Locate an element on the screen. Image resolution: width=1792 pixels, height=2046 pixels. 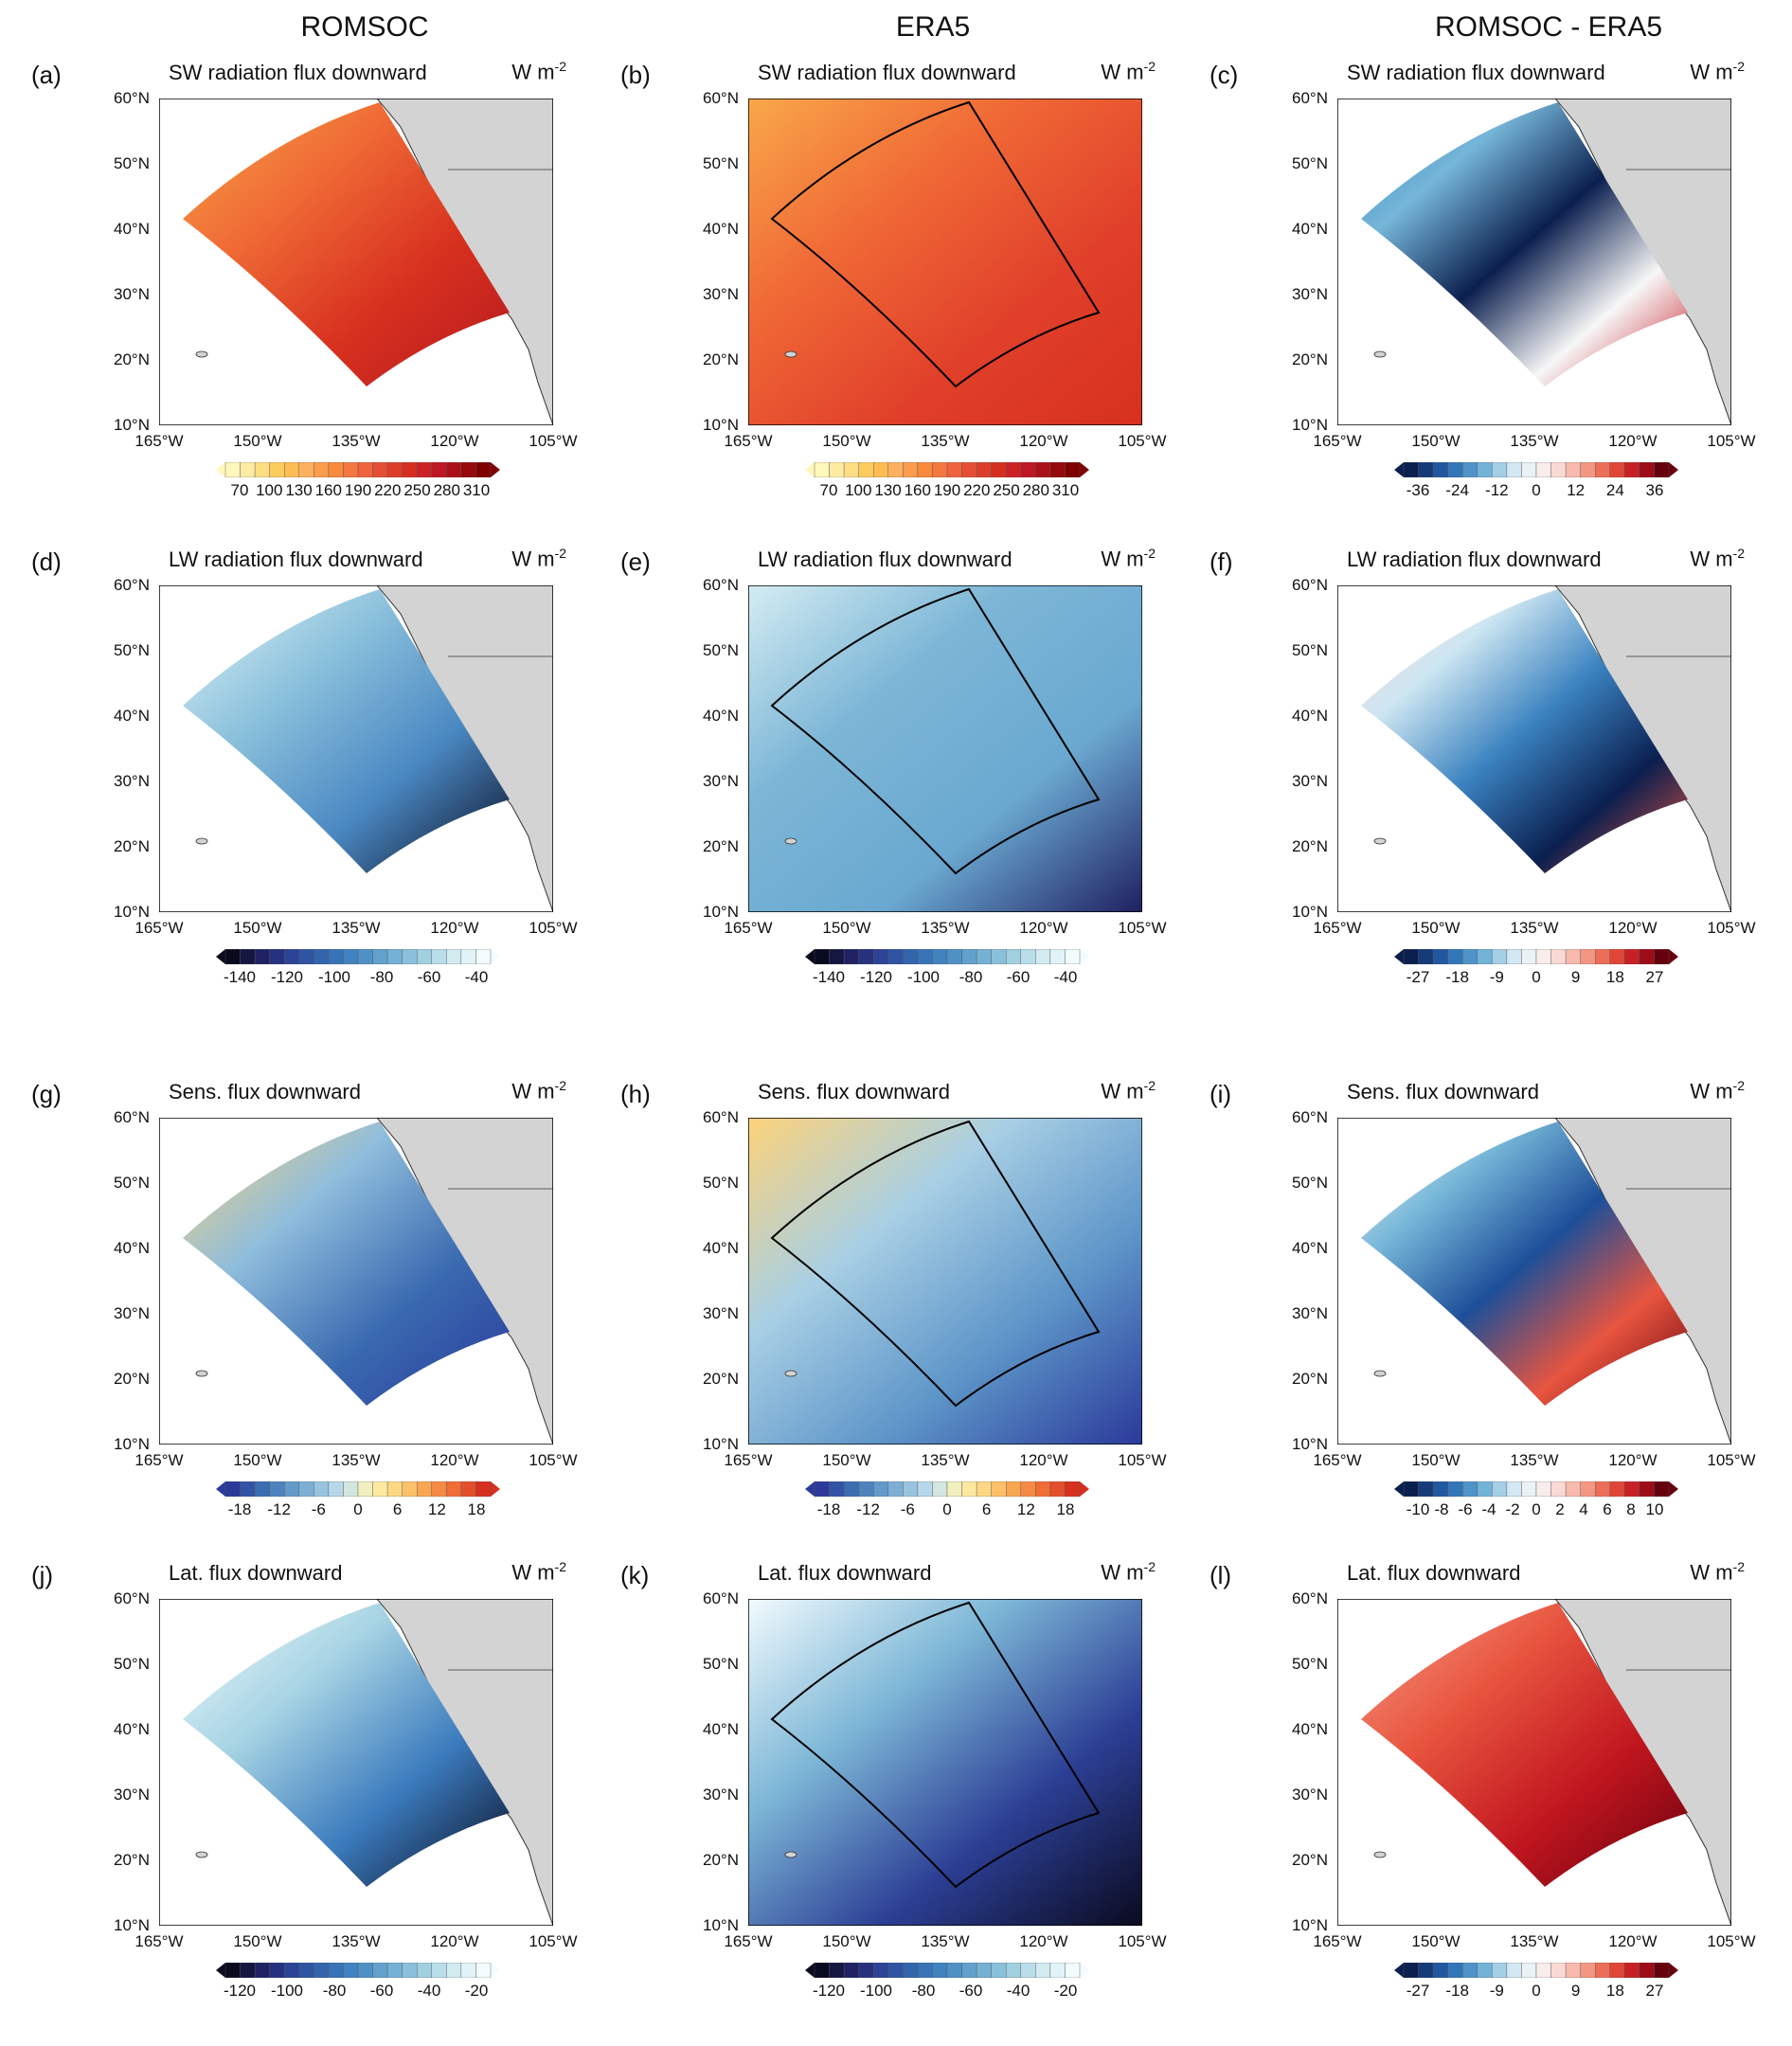
panel-letter: (b) is located at coordinates (635, 75).